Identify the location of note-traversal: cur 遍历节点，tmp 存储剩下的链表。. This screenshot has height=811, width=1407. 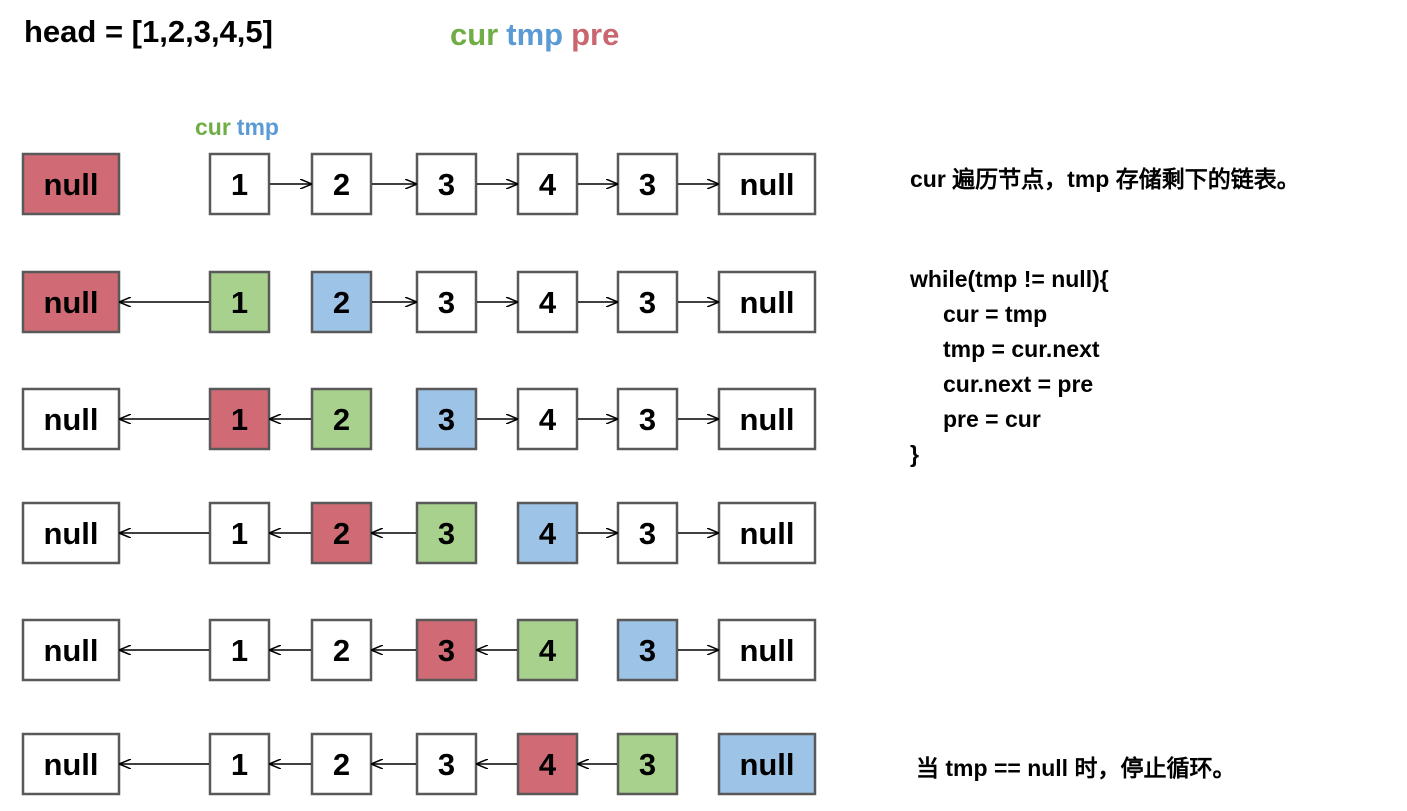
(1105, 179).